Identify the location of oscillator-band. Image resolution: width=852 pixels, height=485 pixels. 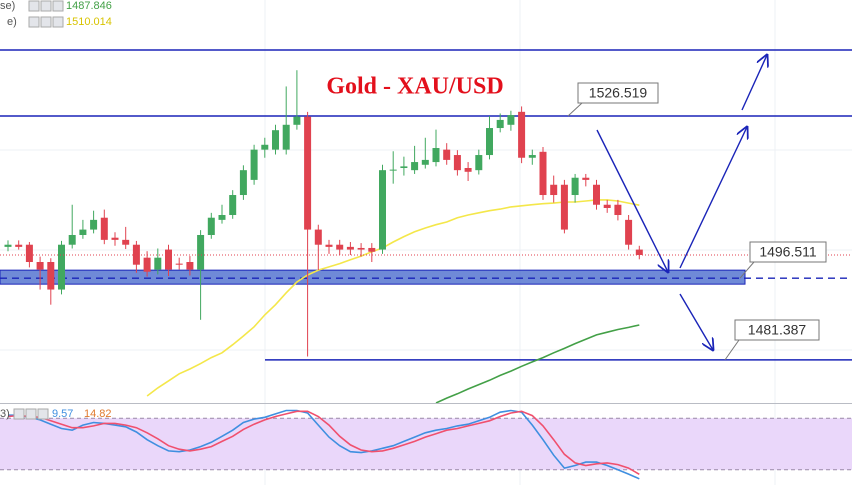
(426, 444).